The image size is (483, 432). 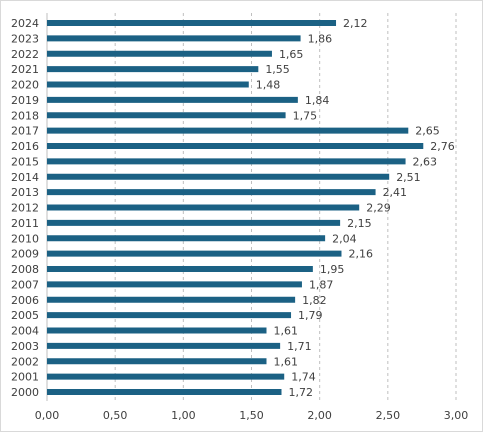 I want to click on x-axis-tick-labels: 0,00 0,50 1,00 1,50 2,00 2,50 3,00, so click(x=252, y=415).